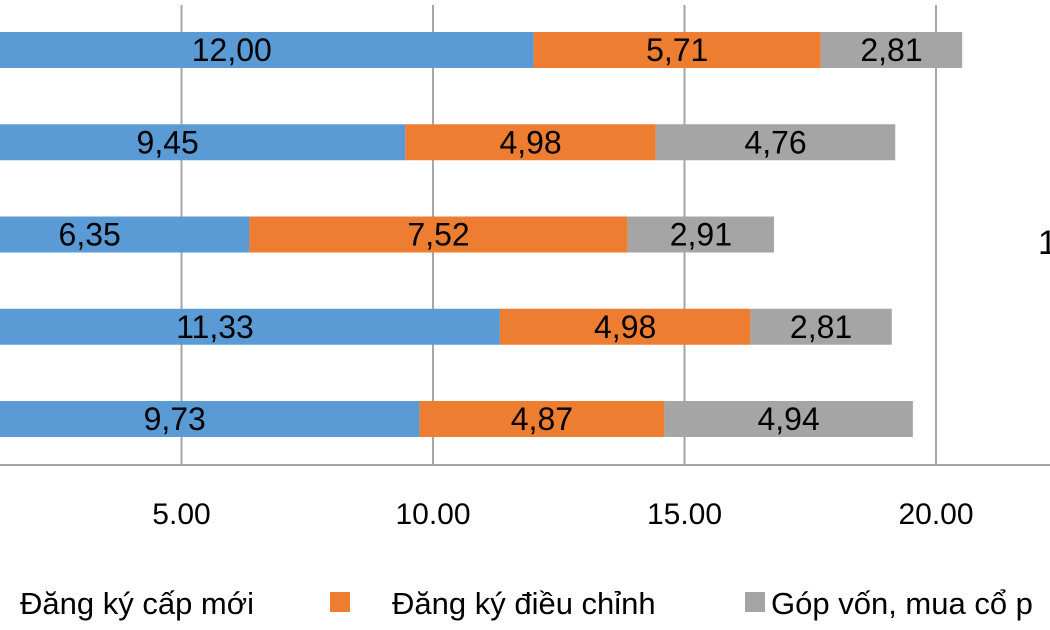  I want to click on legend-item: Đăng ký cấp mới, so click(137, 603).